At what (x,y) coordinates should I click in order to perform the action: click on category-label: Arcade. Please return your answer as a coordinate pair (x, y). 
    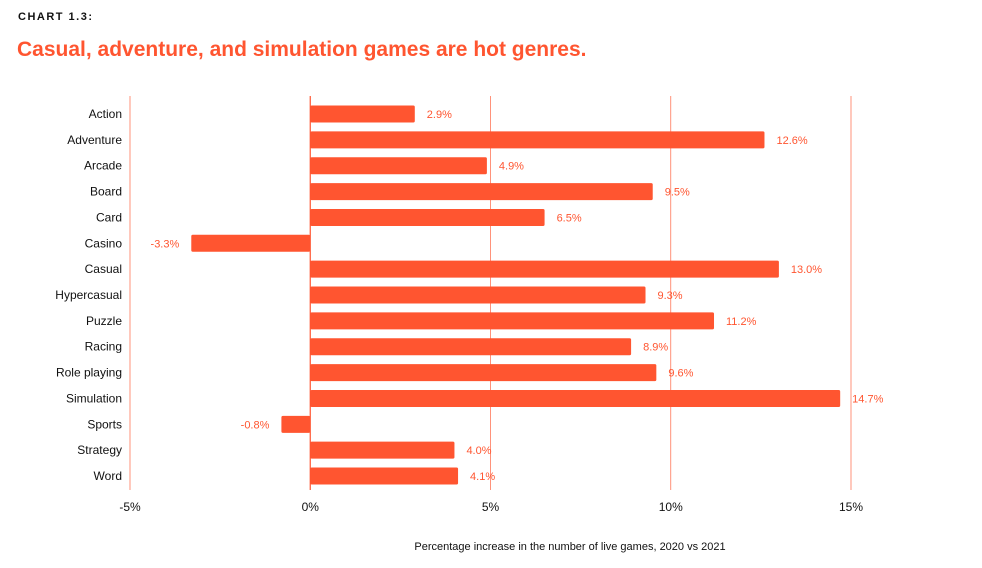
    Looking at the image, I should click on (103, 166).